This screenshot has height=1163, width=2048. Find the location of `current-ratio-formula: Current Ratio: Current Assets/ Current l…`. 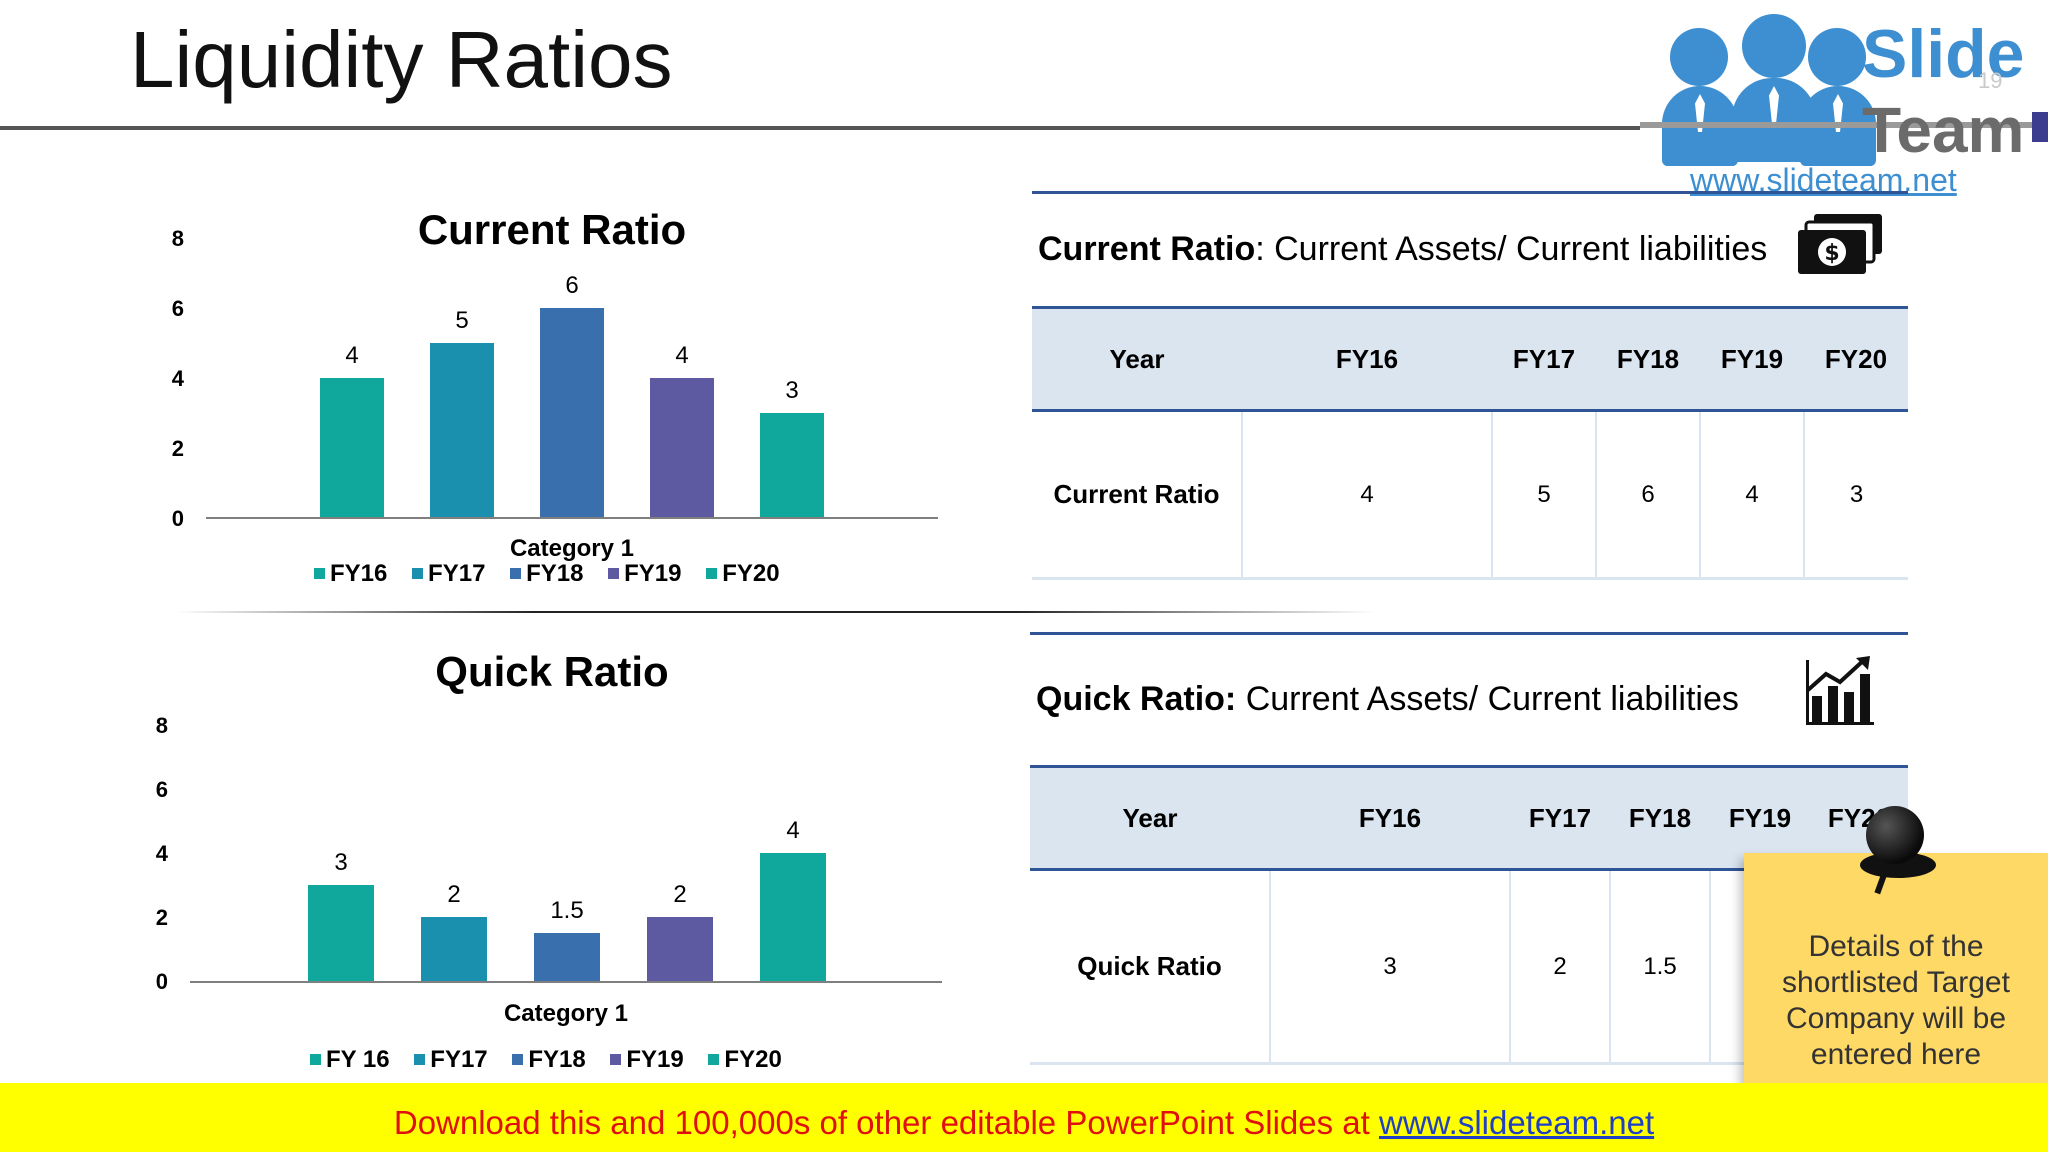

current-ratio-formula: Current Ratio: Current Assets/ Current l… is located at coordinates (1402, 249).